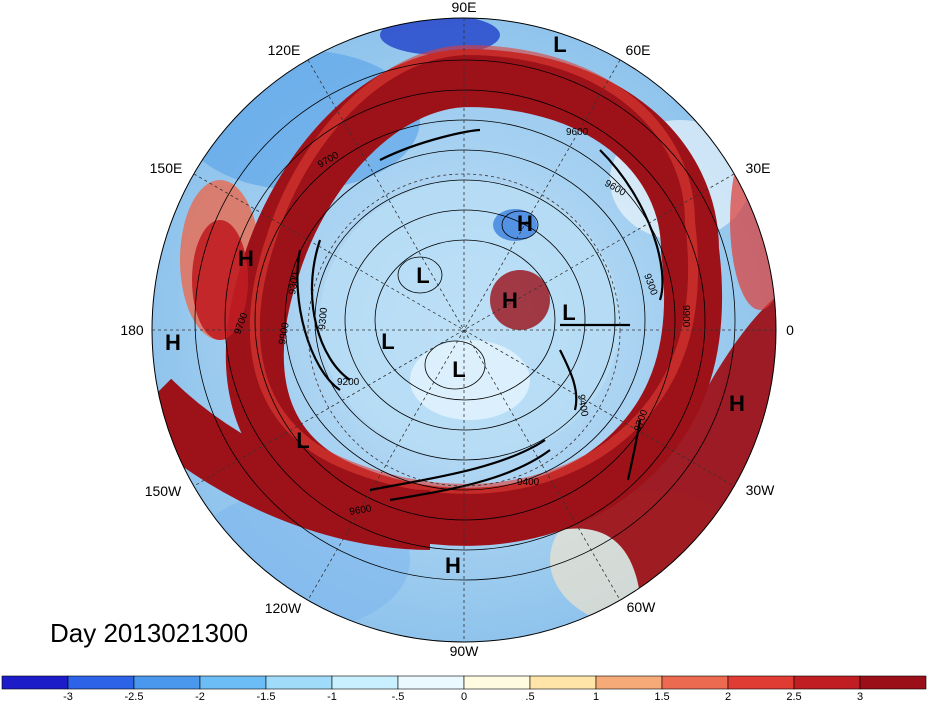 The width and height of the screenshot is (928, 702). Describe the element at coordinates (68, 696) in the screenshot. I see `colorbar-tick-label: -3` at that location.